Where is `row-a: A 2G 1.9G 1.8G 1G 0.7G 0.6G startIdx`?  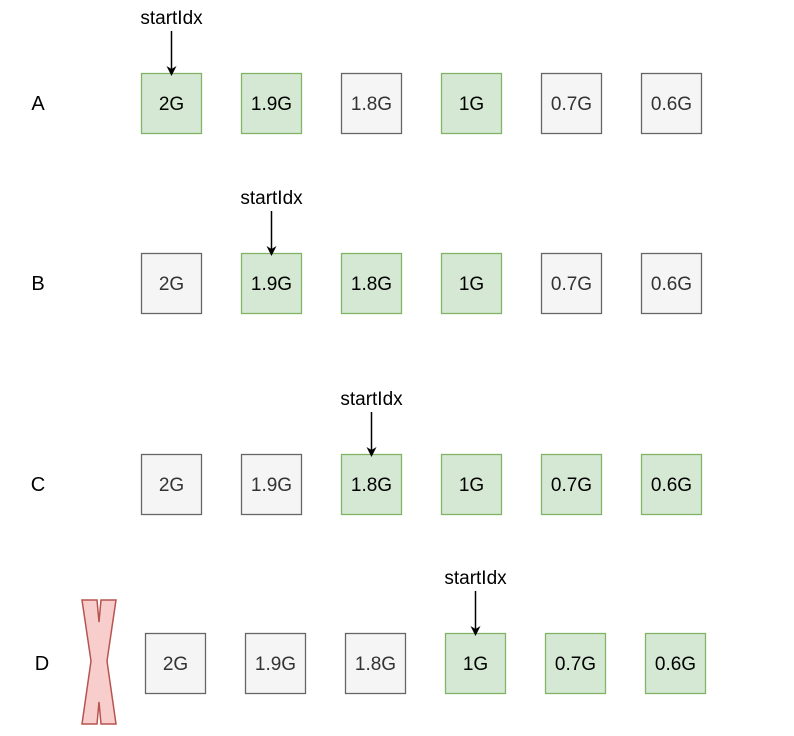
row-a: A 2G 1.9G 1.8G 1G 0.7G 0.6G startIdx is located at coordinates (367, 71).